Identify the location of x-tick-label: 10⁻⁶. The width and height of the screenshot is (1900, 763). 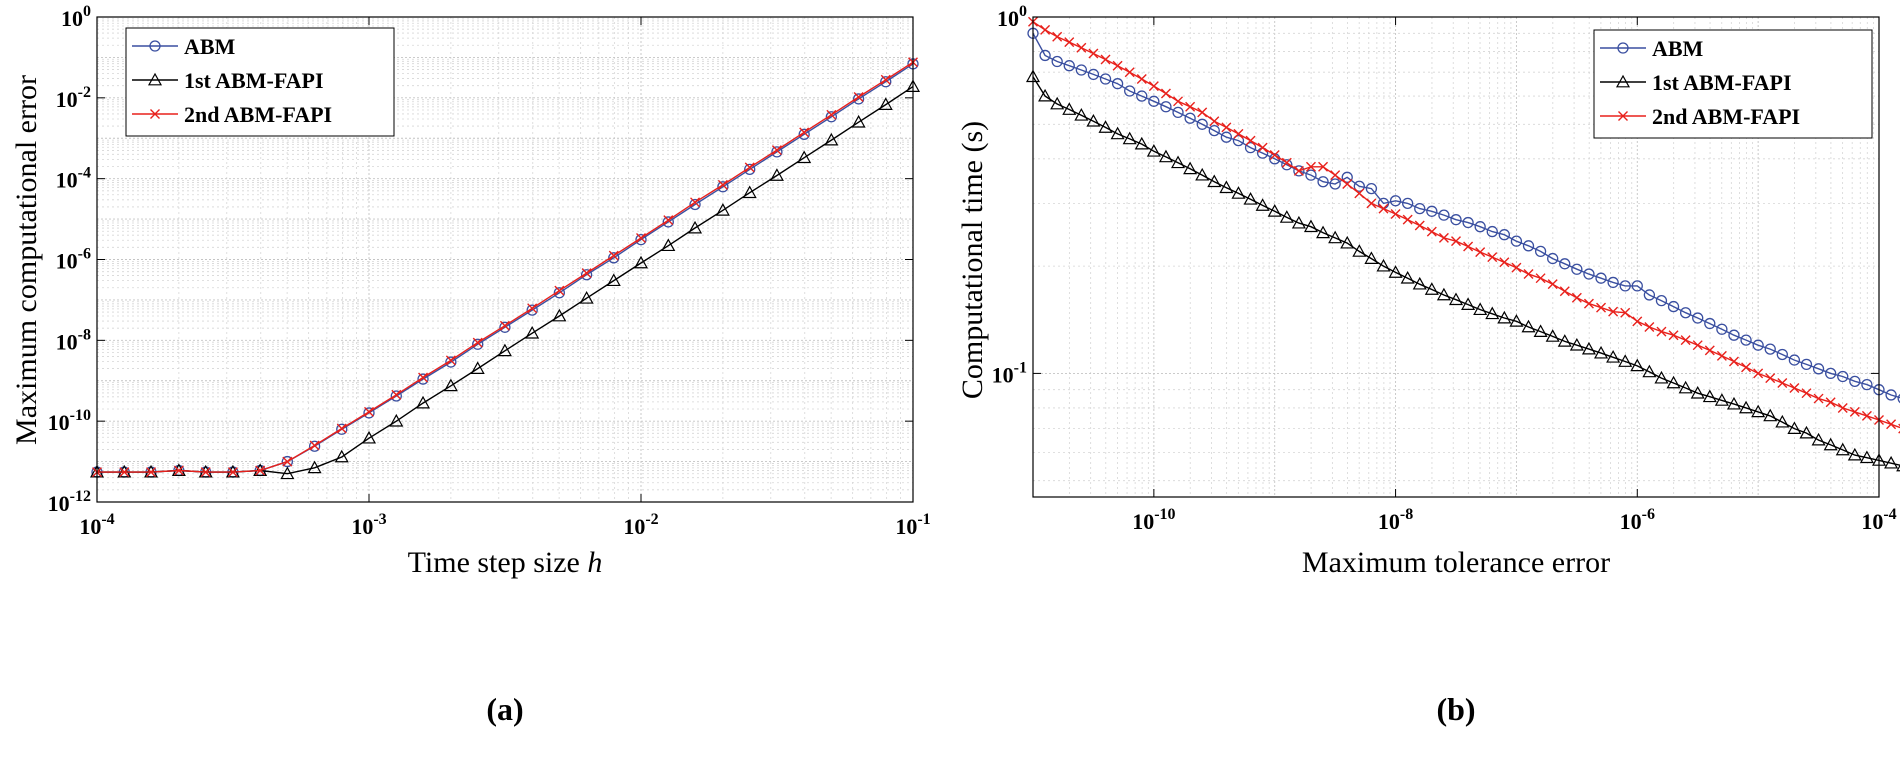
(1637, 520).